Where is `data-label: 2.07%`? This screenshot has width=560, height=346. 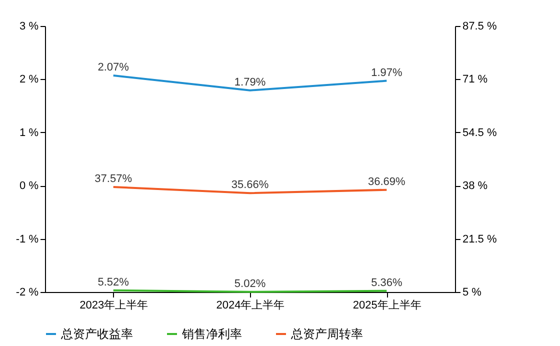
data-label: 2.07% is located at coordinates (114, 67).